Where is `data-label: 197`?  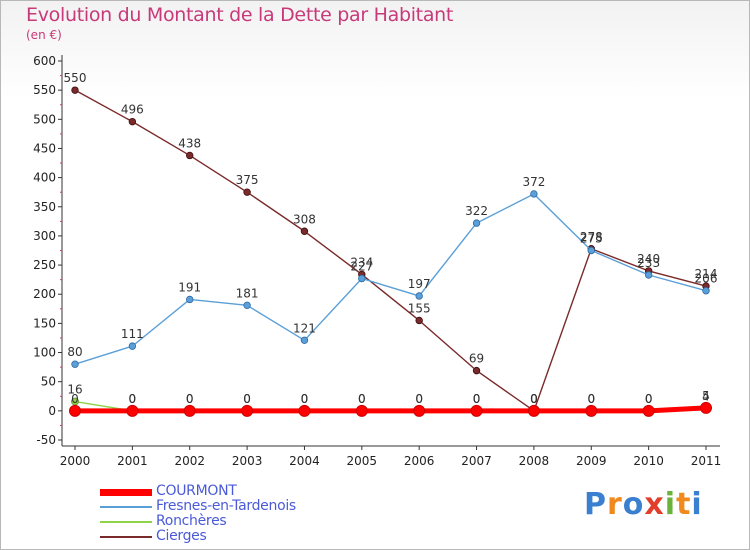 data-label: 197 is located at coordinates (419, 284).